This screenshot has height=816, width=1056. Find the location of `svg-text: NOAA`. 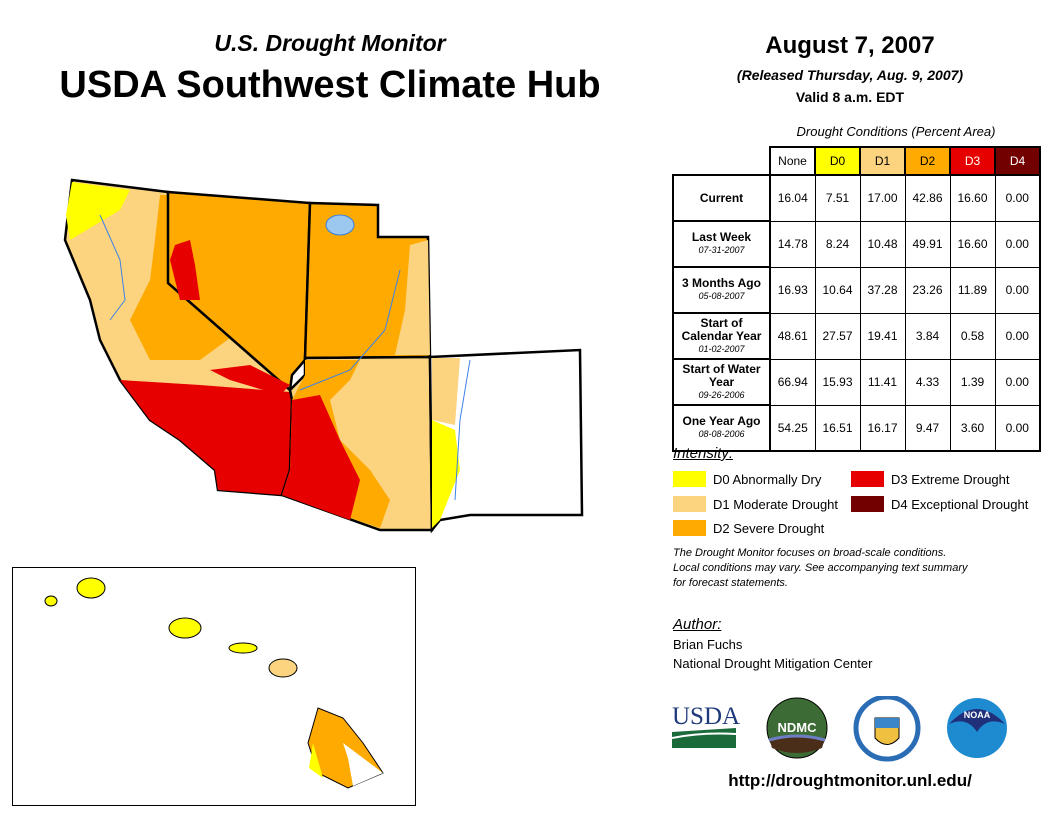

svg-text: NOAA is located at coordinates (977, 715).